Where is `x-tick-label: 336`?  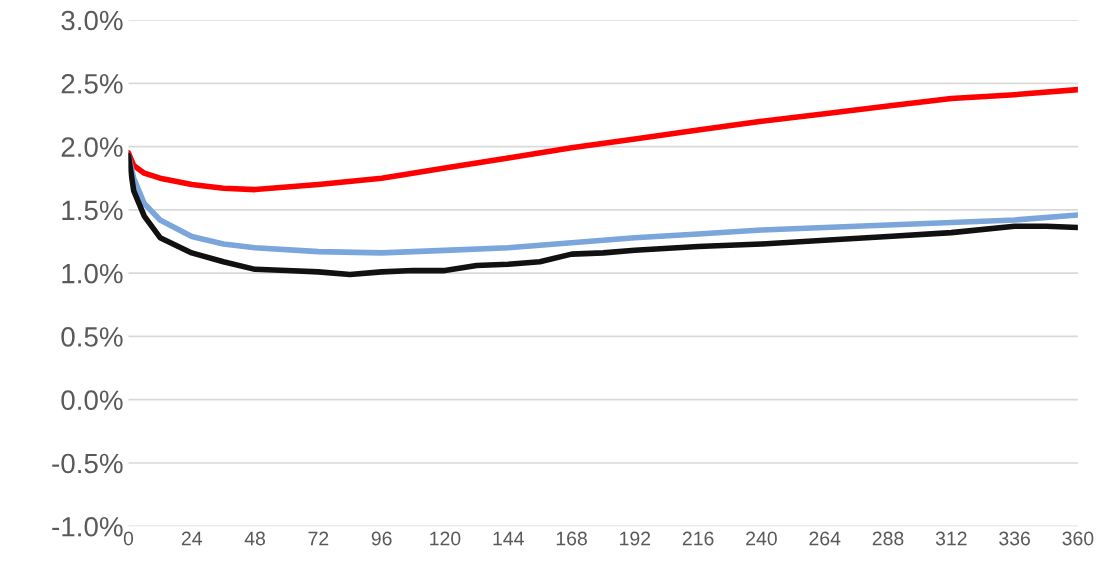 x-tick-label: 336 is located at coordinates (1014, 538).